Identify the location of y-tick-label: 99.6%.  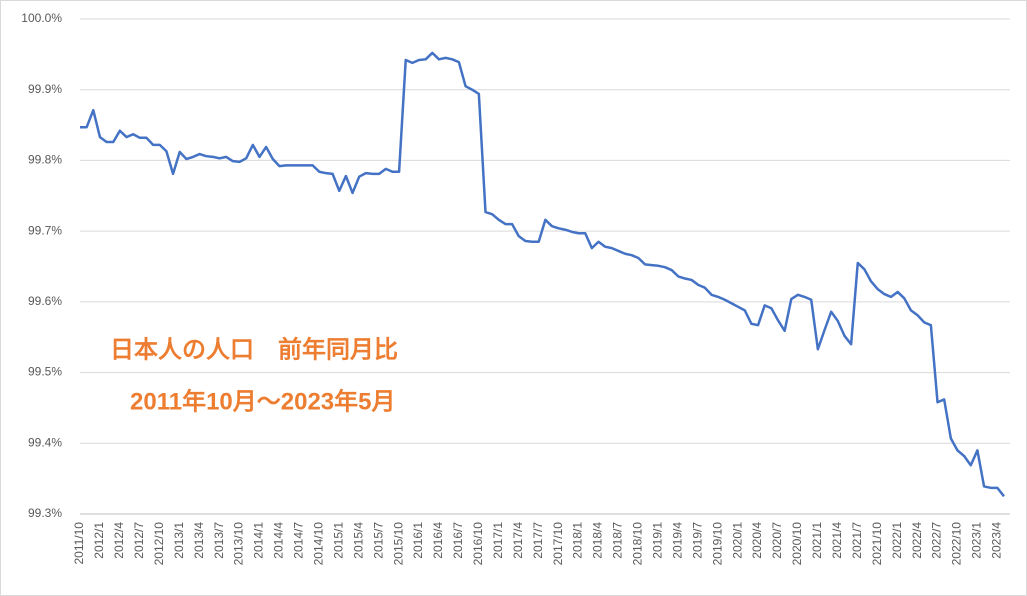
(45, 301).